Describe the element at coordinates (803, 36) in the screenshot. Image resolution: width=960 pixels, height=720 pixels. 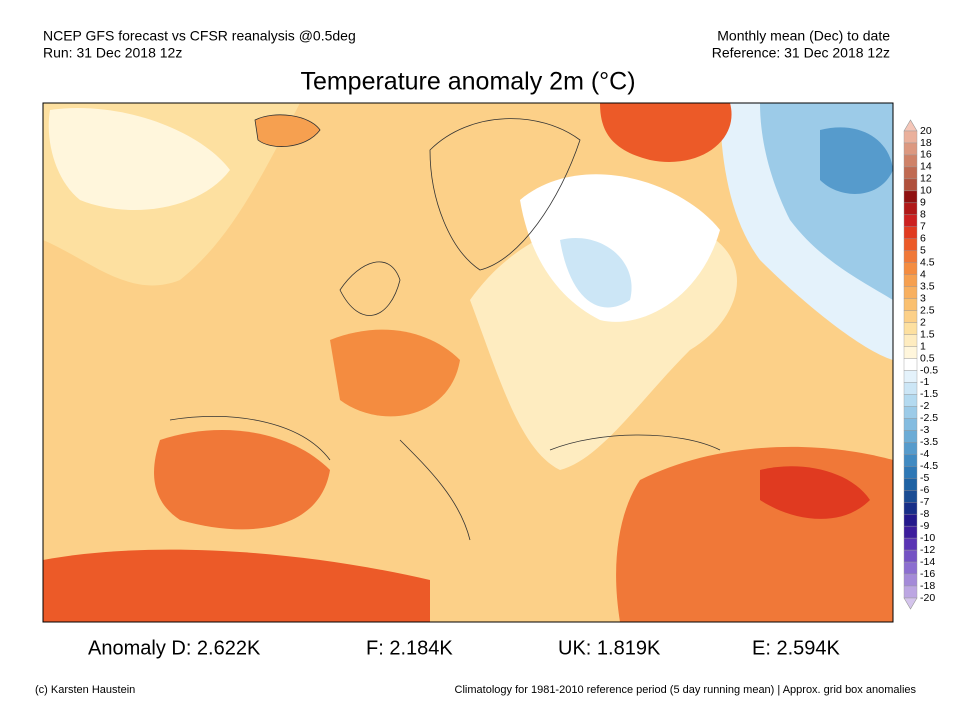
I see `header-right-1: Monthly mean (Dec) to date` at that location.